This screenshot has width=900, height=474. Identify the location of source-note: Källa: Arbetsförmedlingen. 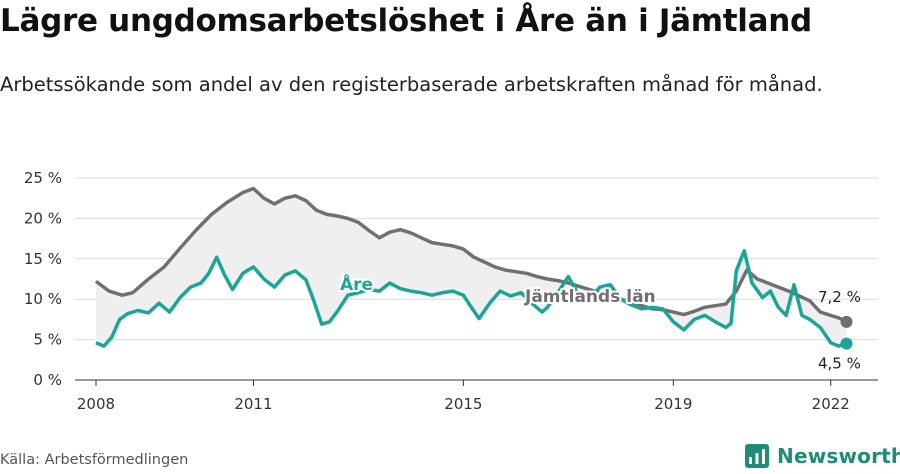
(94, 460).